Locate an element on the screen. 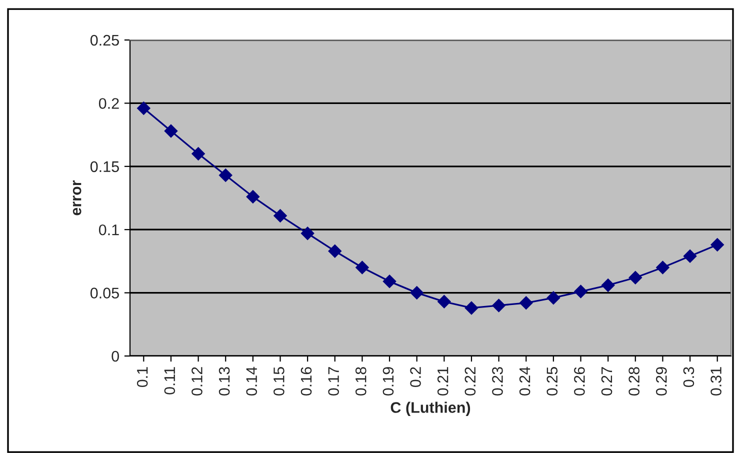  x-tick-label: 0.3 is located at coordinates (688, 377).